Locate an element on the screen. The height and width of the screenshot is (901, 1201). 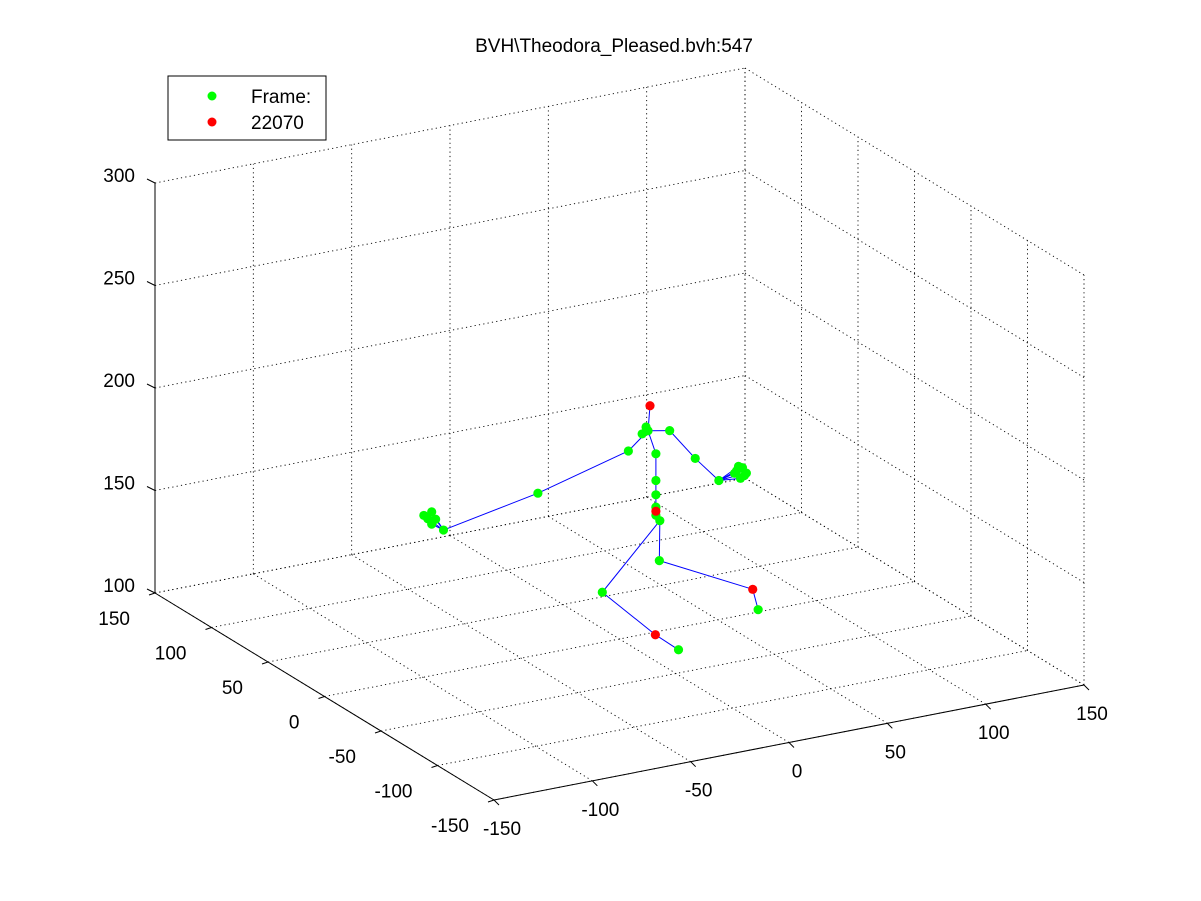
joint-pelvis is located at coordinates (656, 511).